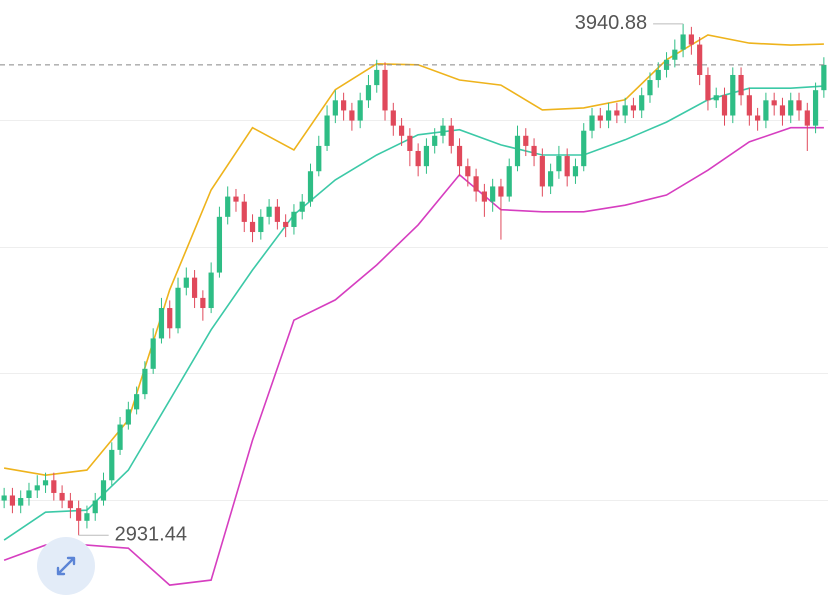 The height and width of the screenshot is (612, 828). Describe the element at coordinates (611, 23) in the screenshot. I see `max-price-label: 3940.88` at that location.